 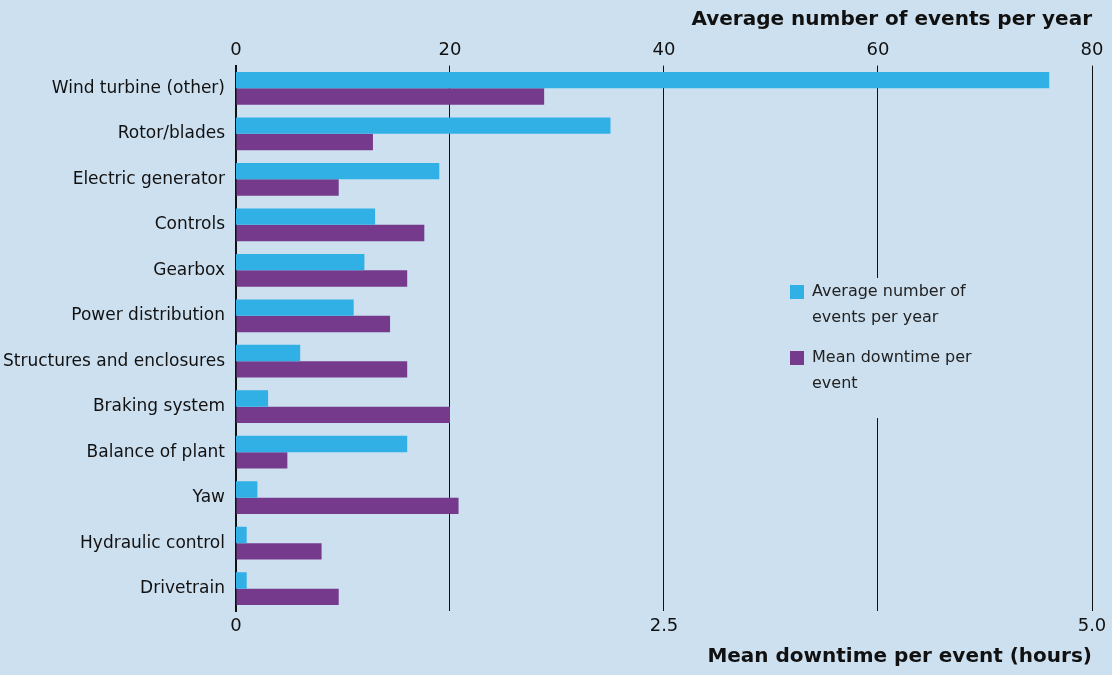 What do you see at coordinates (208, 496) in the screenshot?
I see `y-tick-label: Yaw` at bounding box center [208, 496].